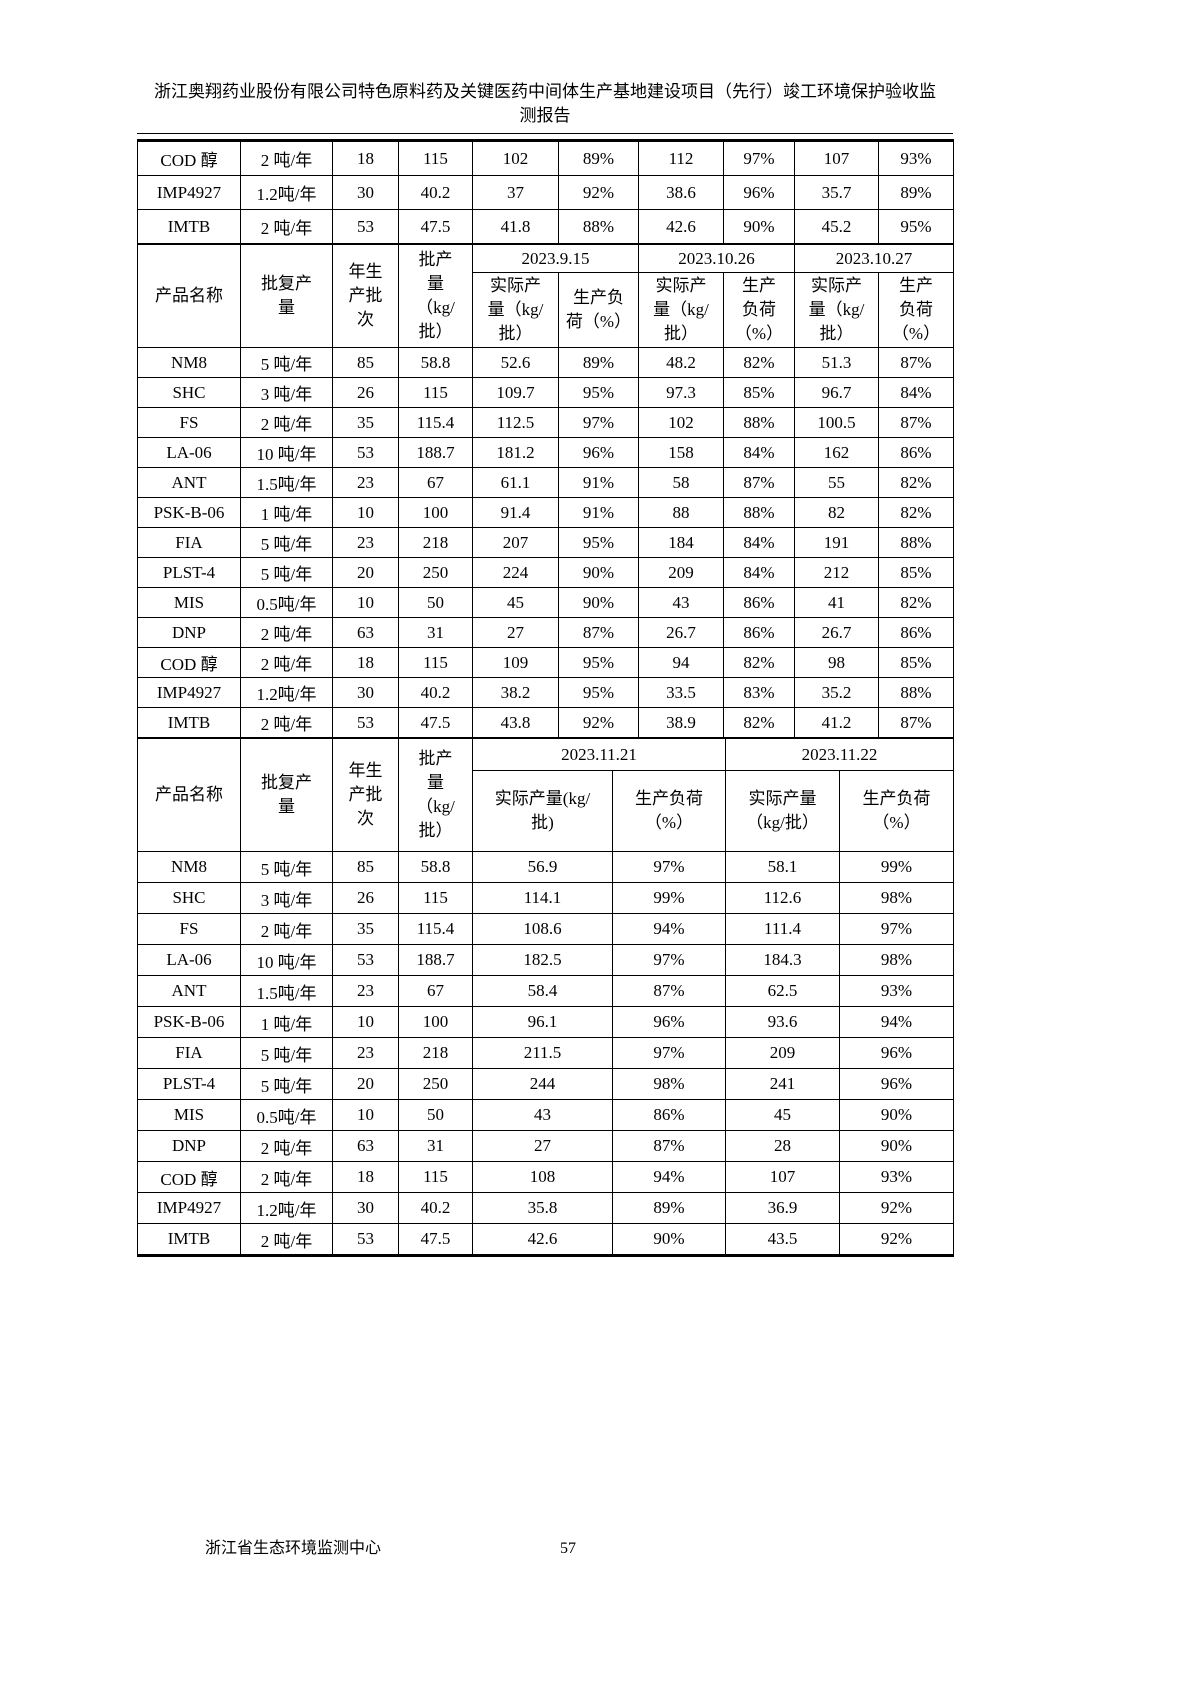 The width and height of the screenshot is (1190, 1683). Describe the element at coordinates (896, 811) in the screenshot. I see `col-header-production-load: 生产负荷 （%）` at that location.